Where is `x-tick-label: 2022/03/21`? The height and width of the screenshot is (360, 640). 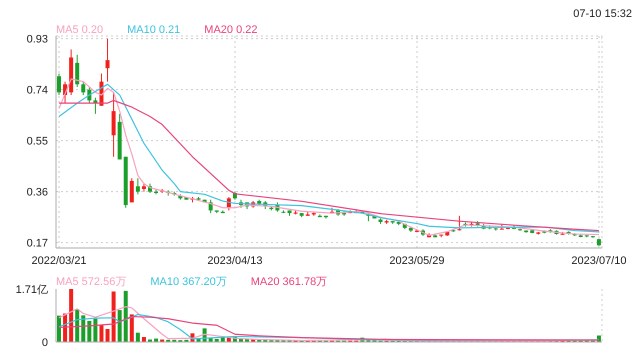
x-tick-label: 2022/03/21 is located at coordinates (59, 260).